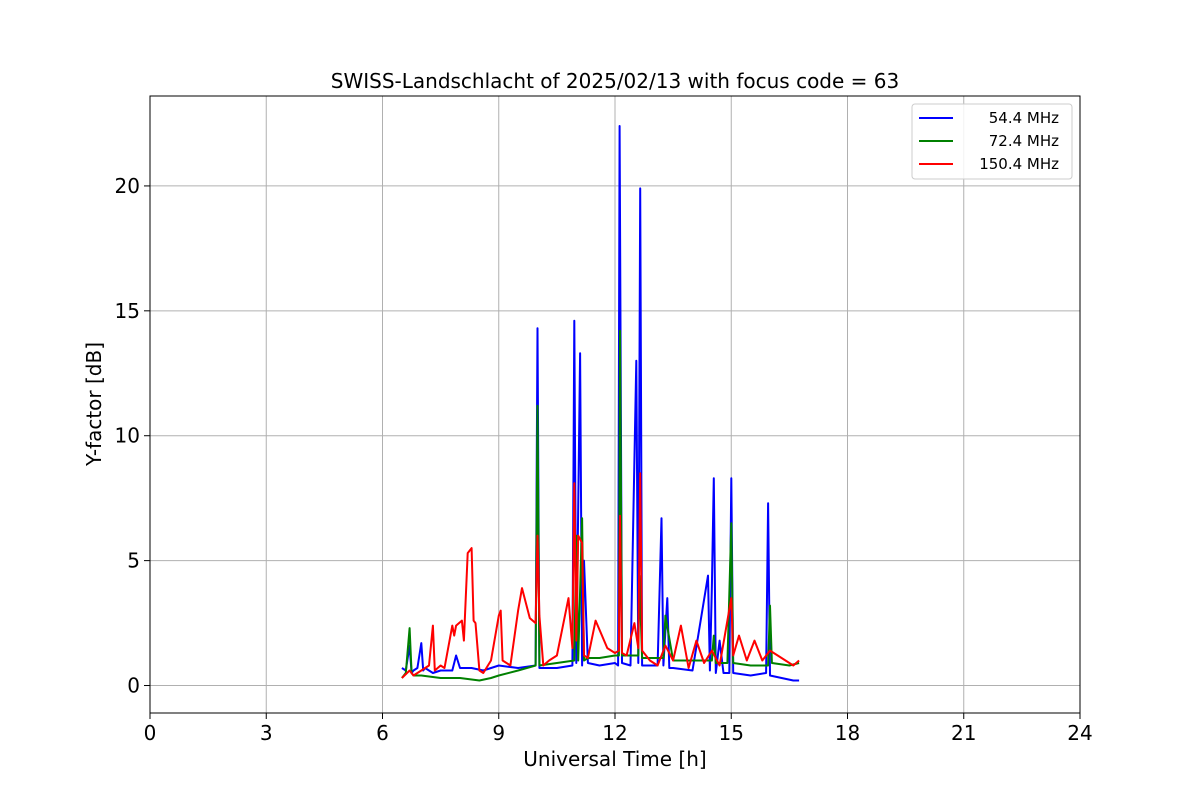  I want to click on x-tick-label: 9, so click(498, 733).